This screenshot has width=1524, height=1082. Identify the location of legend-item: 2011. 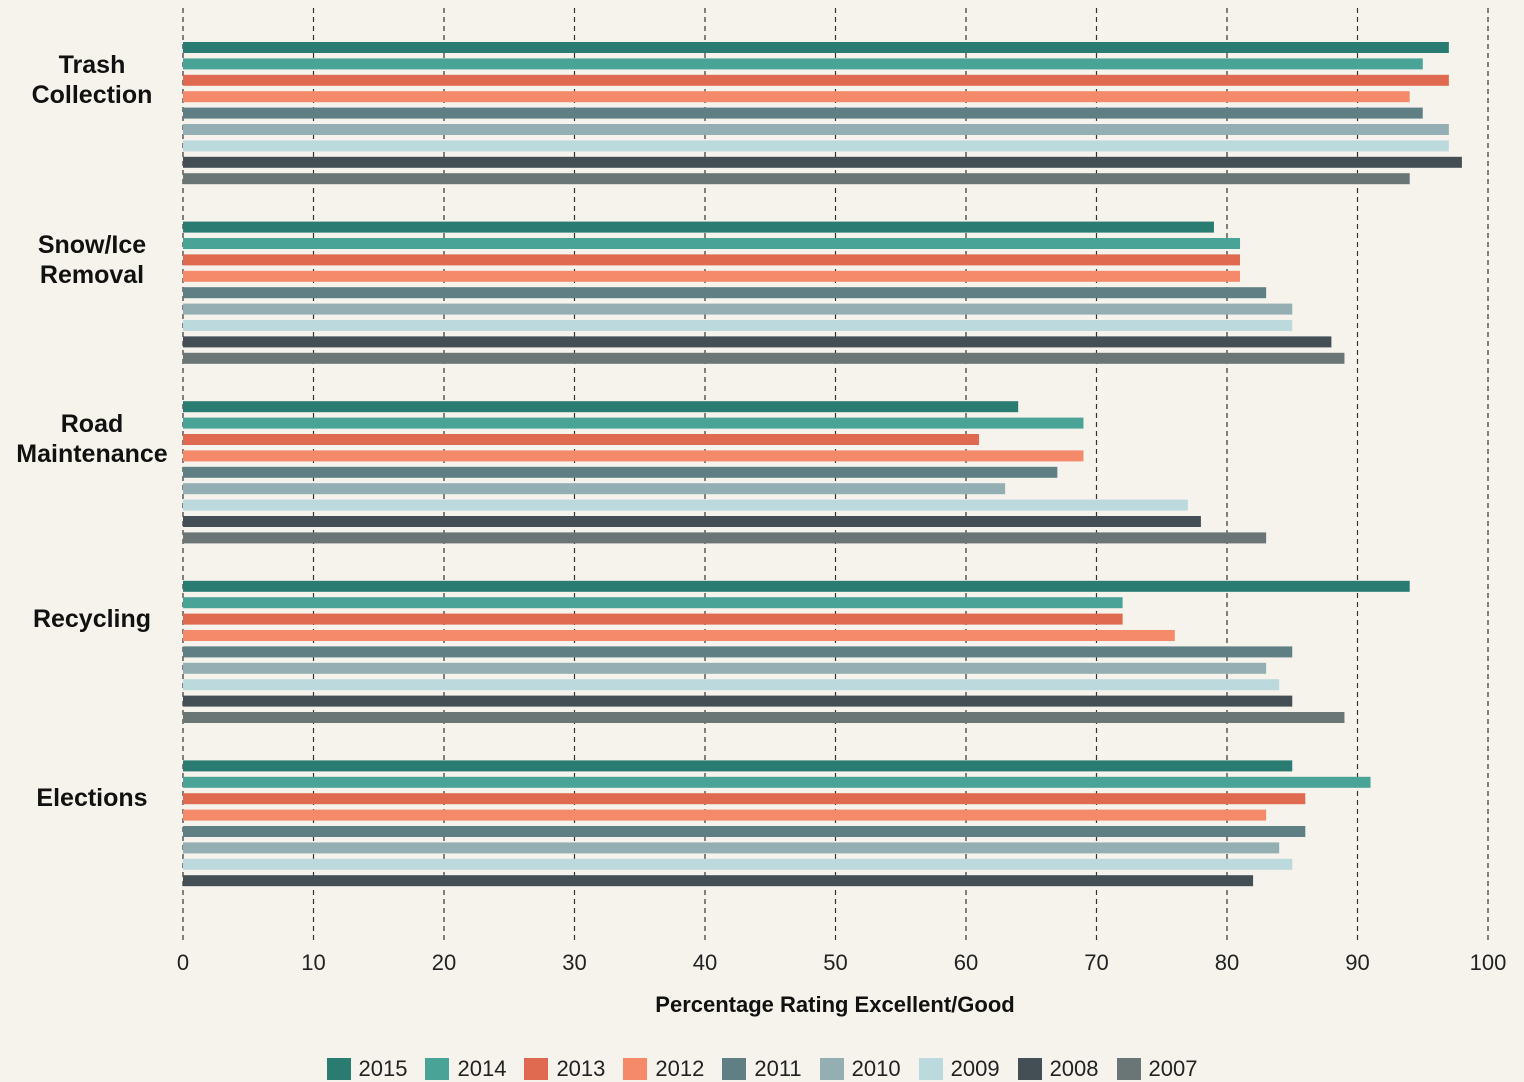
(762, 1069).